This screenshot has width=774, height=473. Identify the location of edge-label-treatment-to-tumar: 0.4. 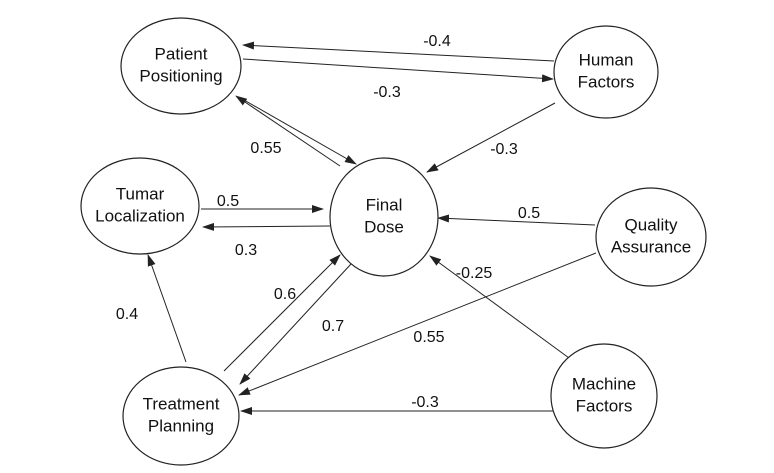
(127, 314).